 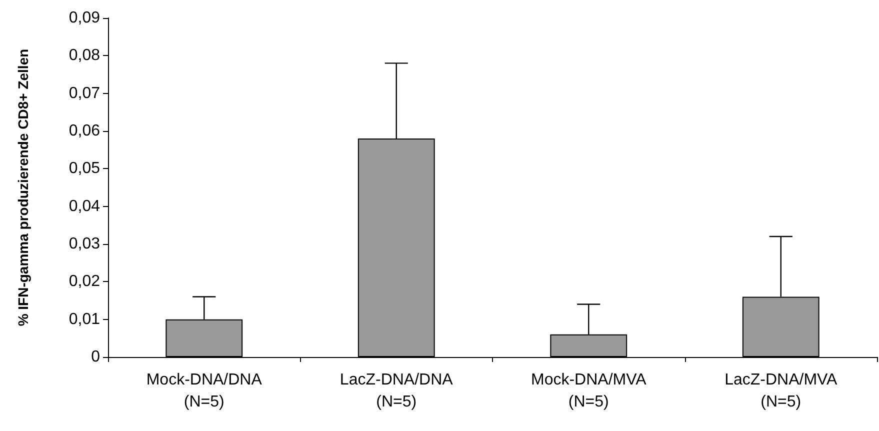 I want to click on y-tick-label: 0,03, so click(x=84, y=244).